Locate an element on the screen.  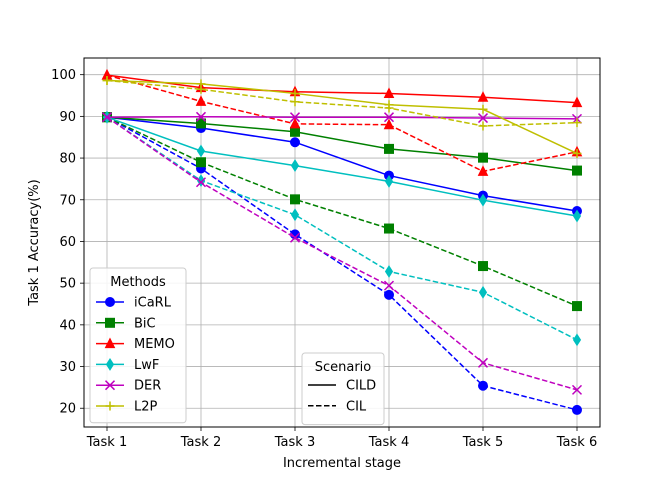
series-l2p-cil is located at coordinates (342, 103).